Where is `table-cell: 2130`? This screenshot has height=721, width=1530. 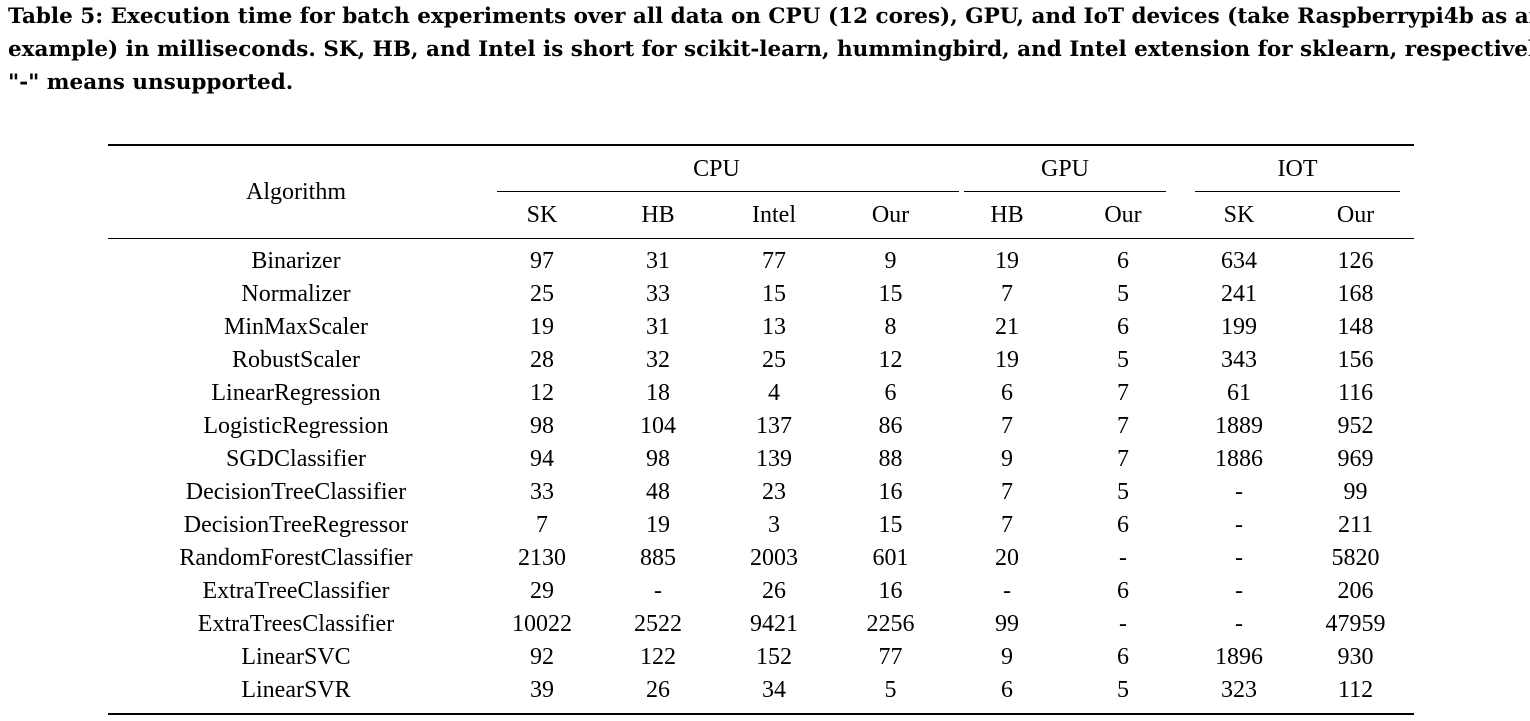 table-cell: 2130 is located at coordinates (542, 558).